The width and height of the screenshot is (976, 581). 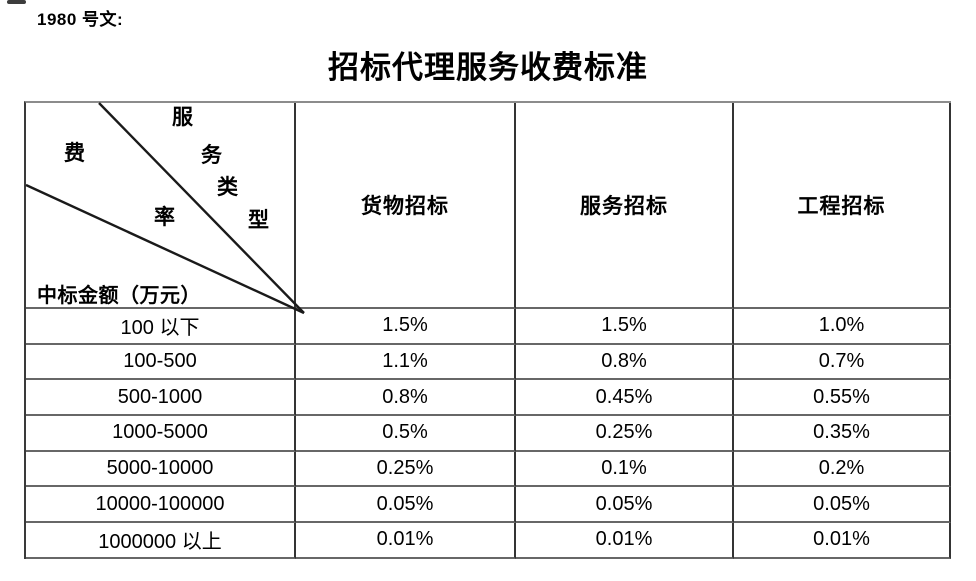 What do you see at coordinates (119, 296) in the screenshot?
I see `corner-label-amount: 中标金额（万元）` at bounding box center [119, 296].